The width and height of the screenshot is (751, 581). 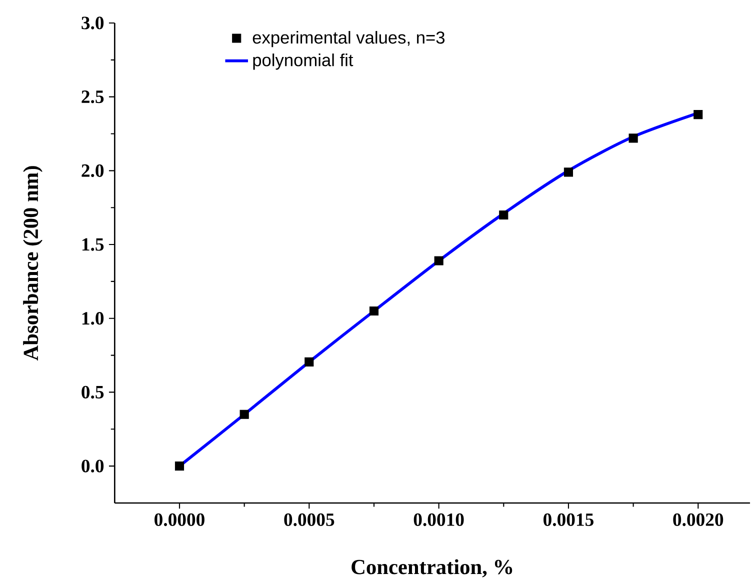 What do you see at coordinates (93, 171) in the screenshot?
I see `y-tick-label: 2.0` at bounding box center [93, 171].